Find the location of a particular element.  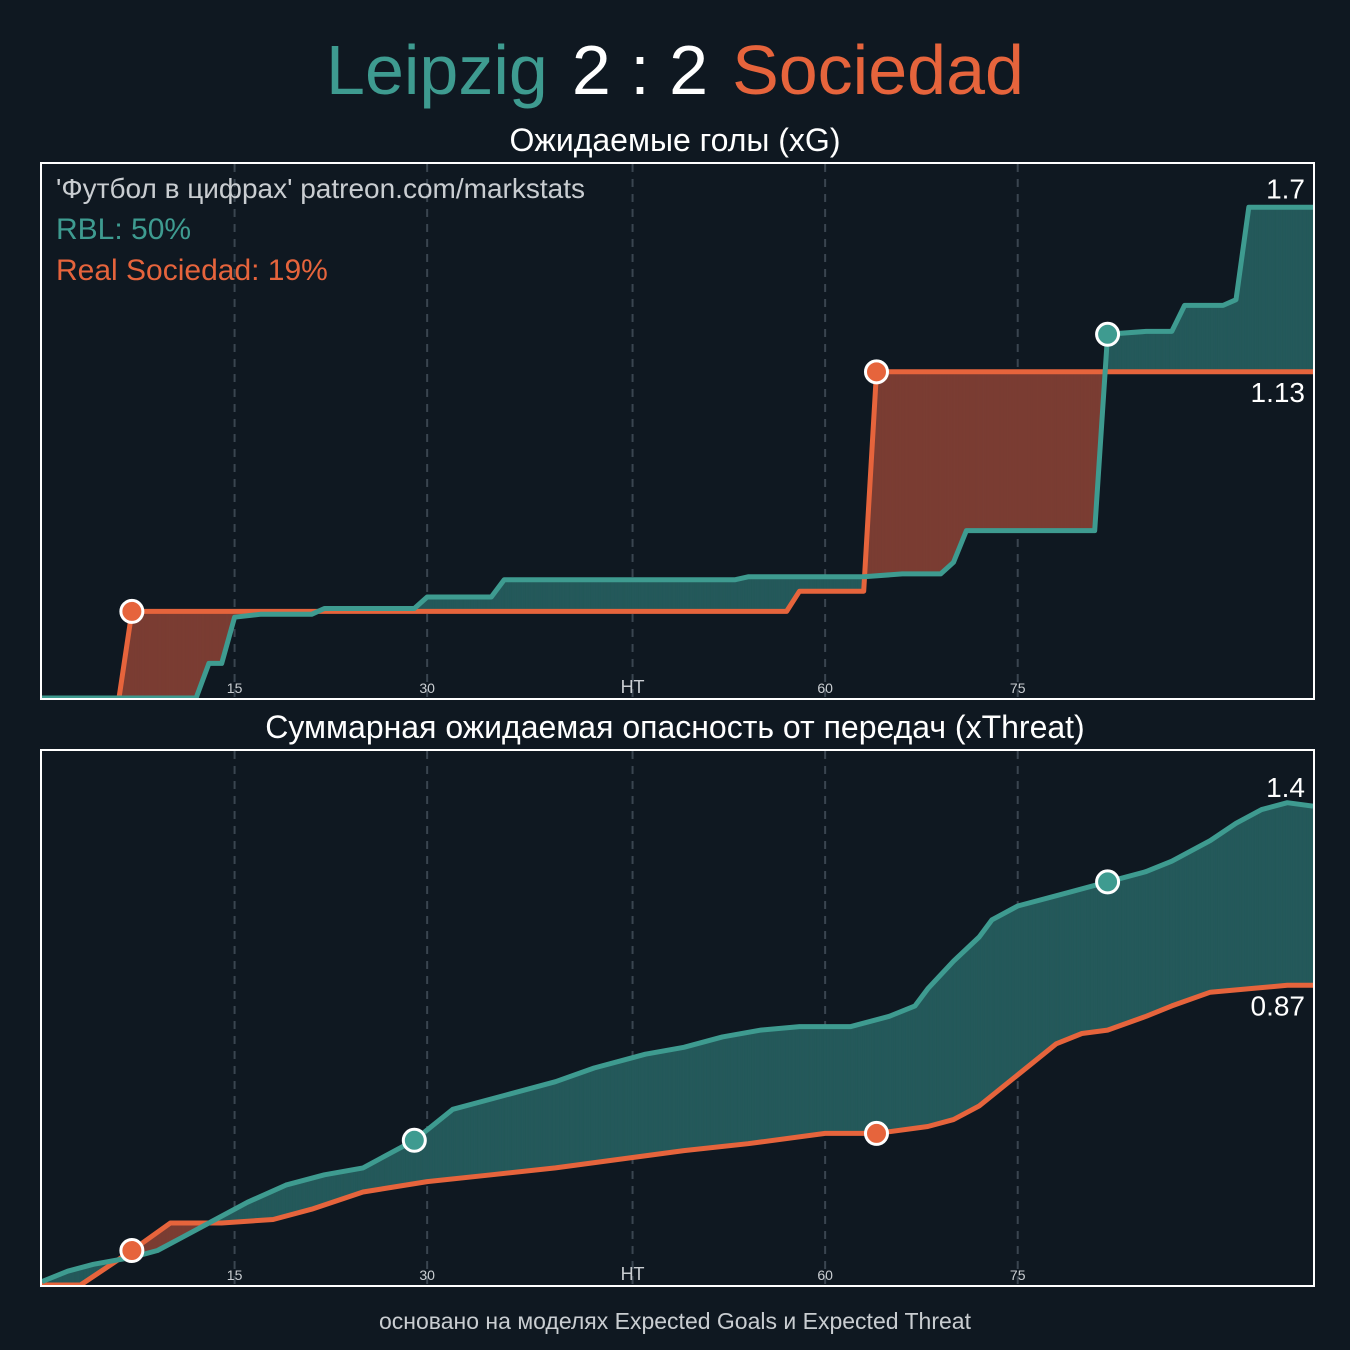

legend-away-win-probability: Real Sociedad: 19% is located at coordinates (192, 270).